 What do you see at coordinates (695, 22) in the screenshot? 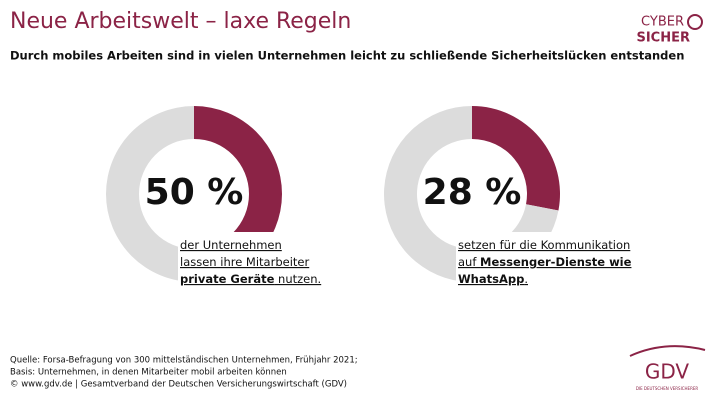
I see `logo-icon` at bounding box center [695, 22].